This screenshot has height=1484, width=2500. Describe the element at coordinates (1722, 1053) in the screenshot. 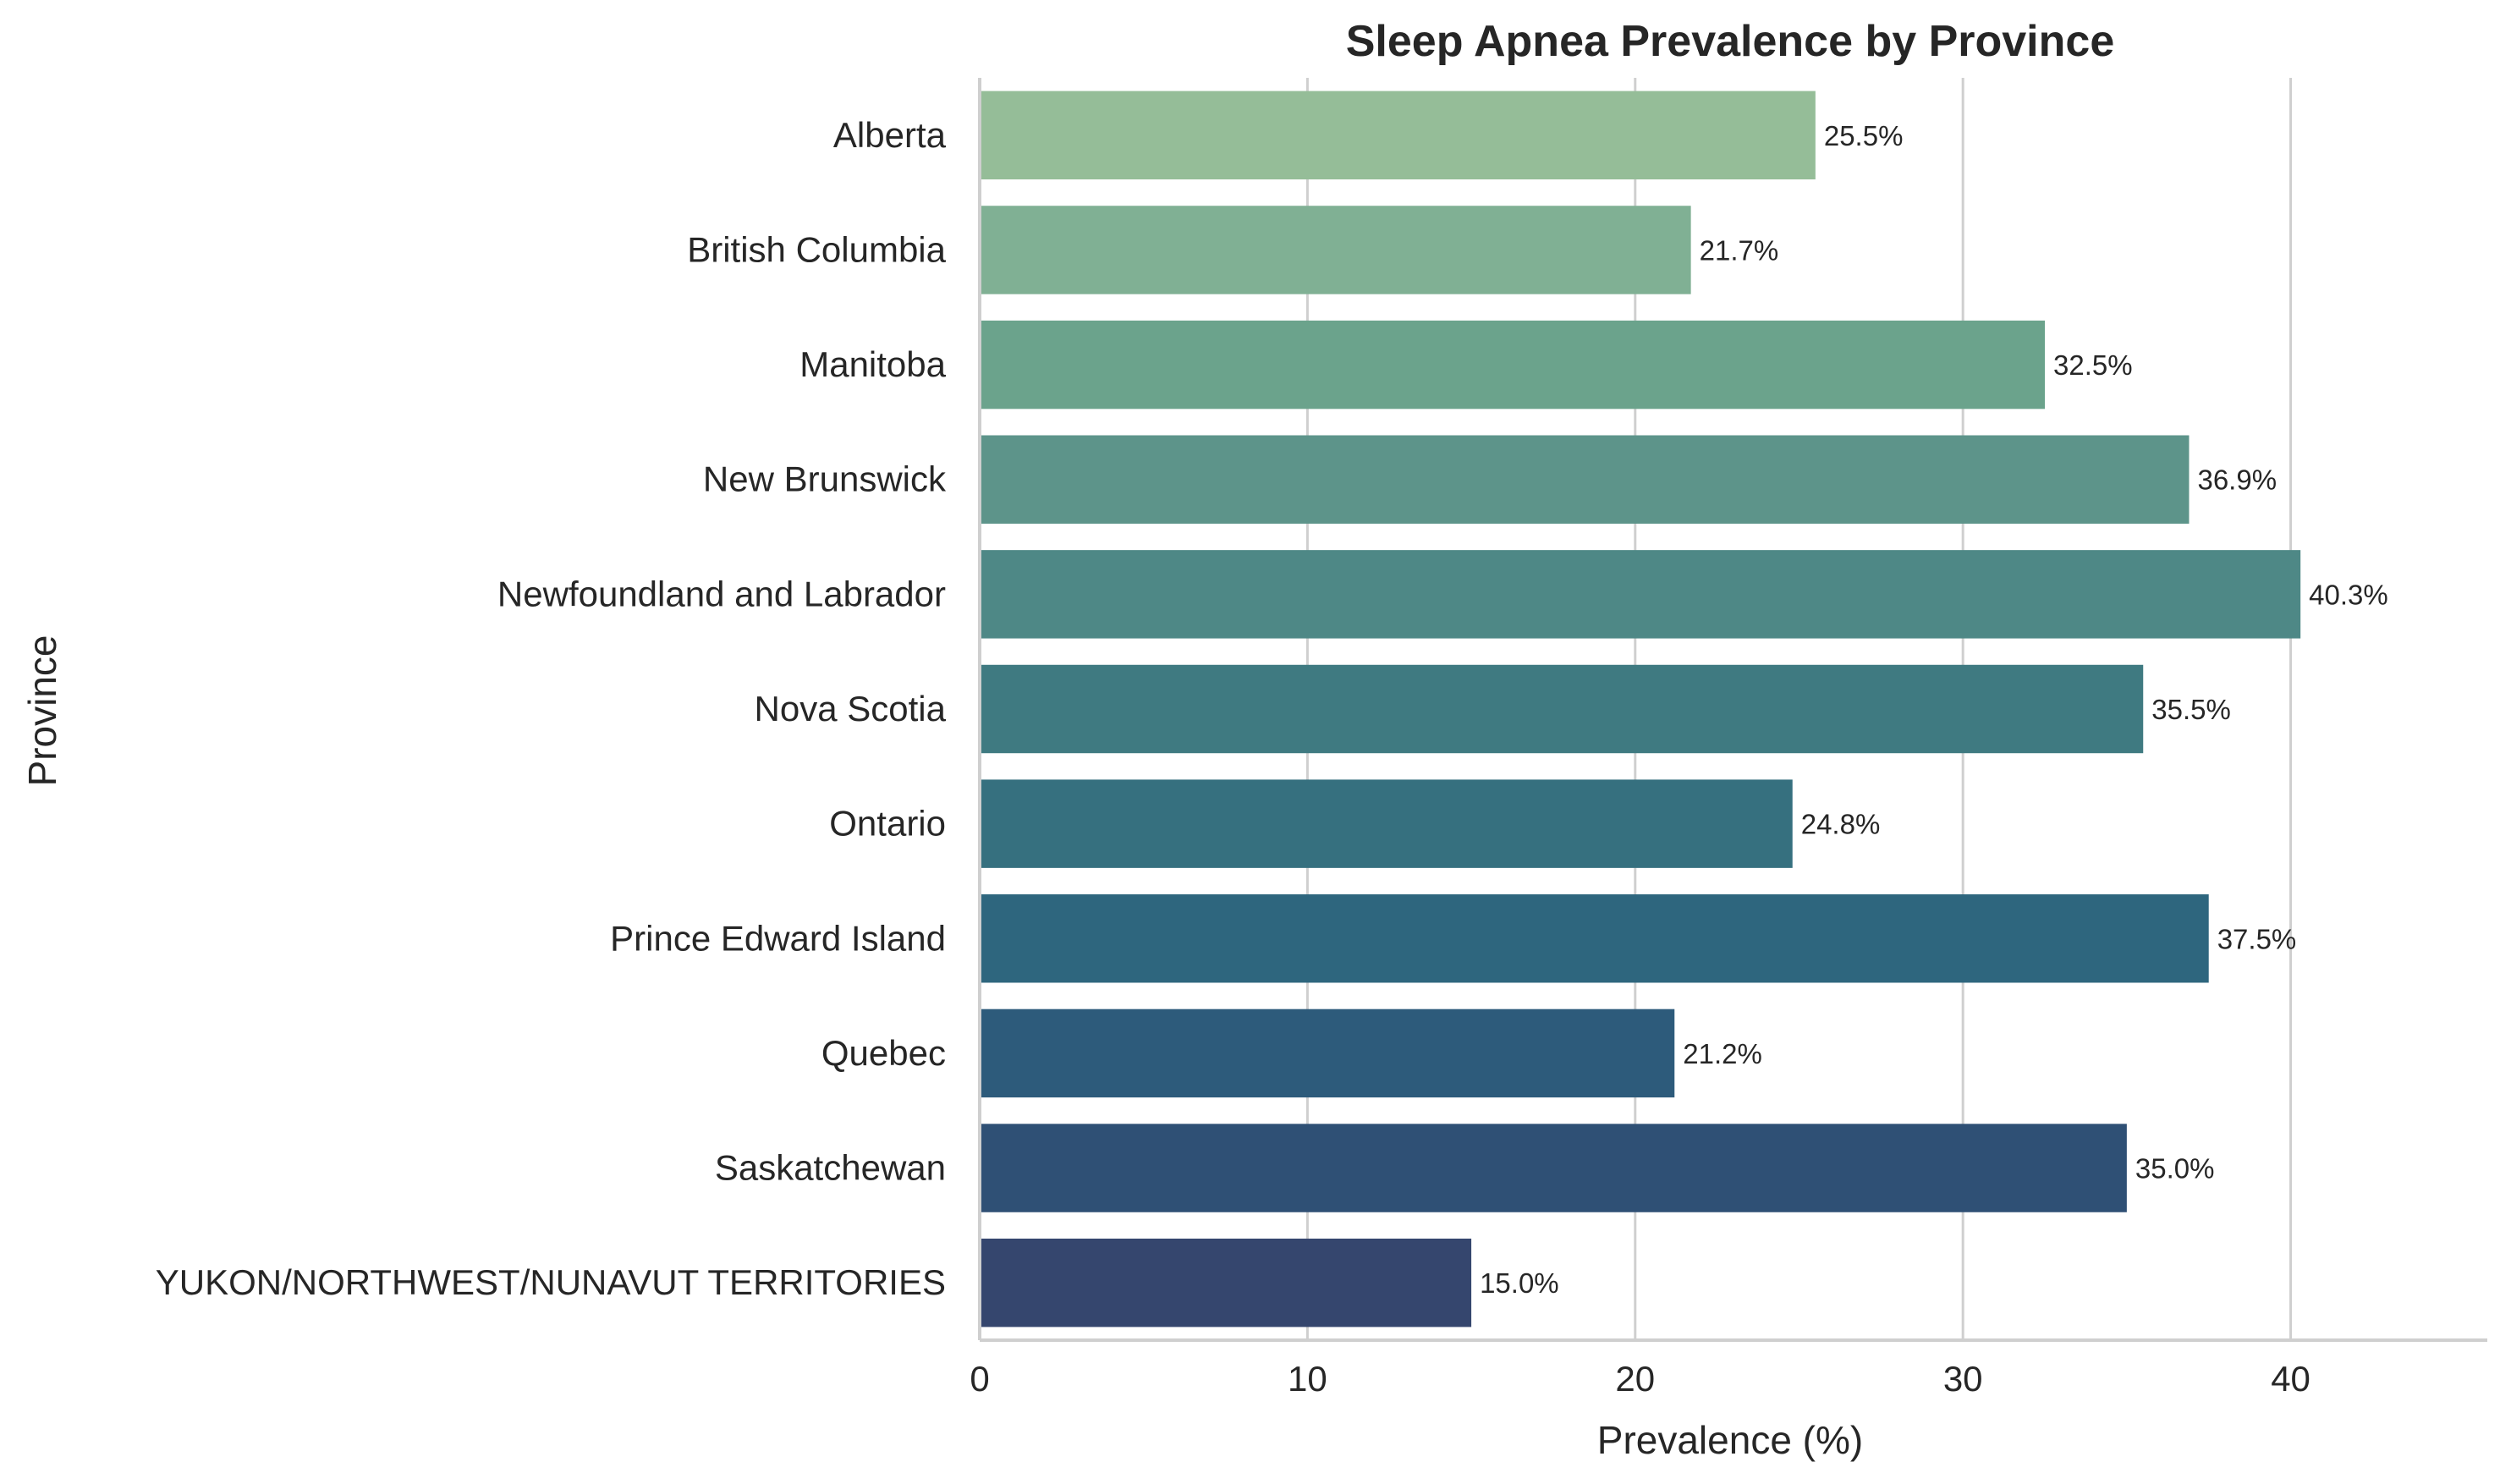

I see `bar-value-label: 21.2%` at that location.